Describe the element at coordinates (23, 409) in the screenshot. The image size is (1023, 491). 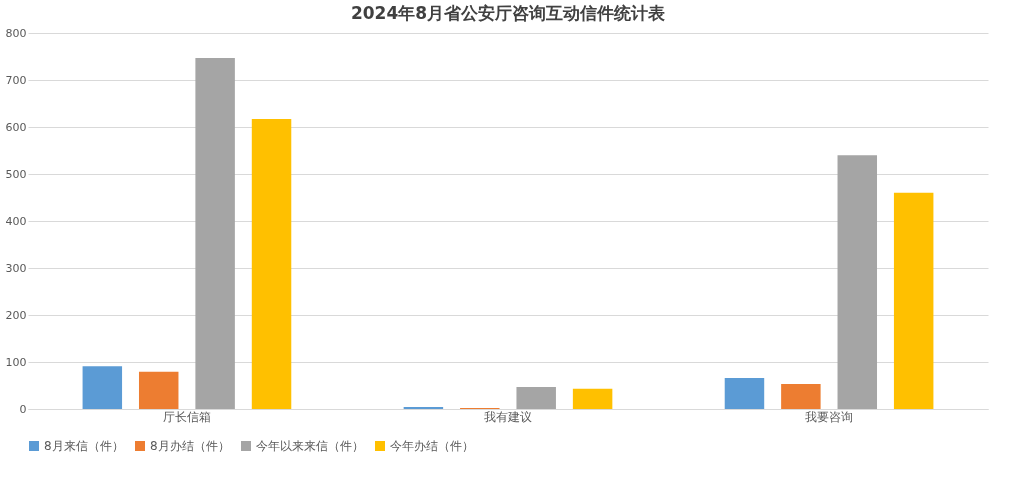
I see `y-tick-label: 0` at that location.